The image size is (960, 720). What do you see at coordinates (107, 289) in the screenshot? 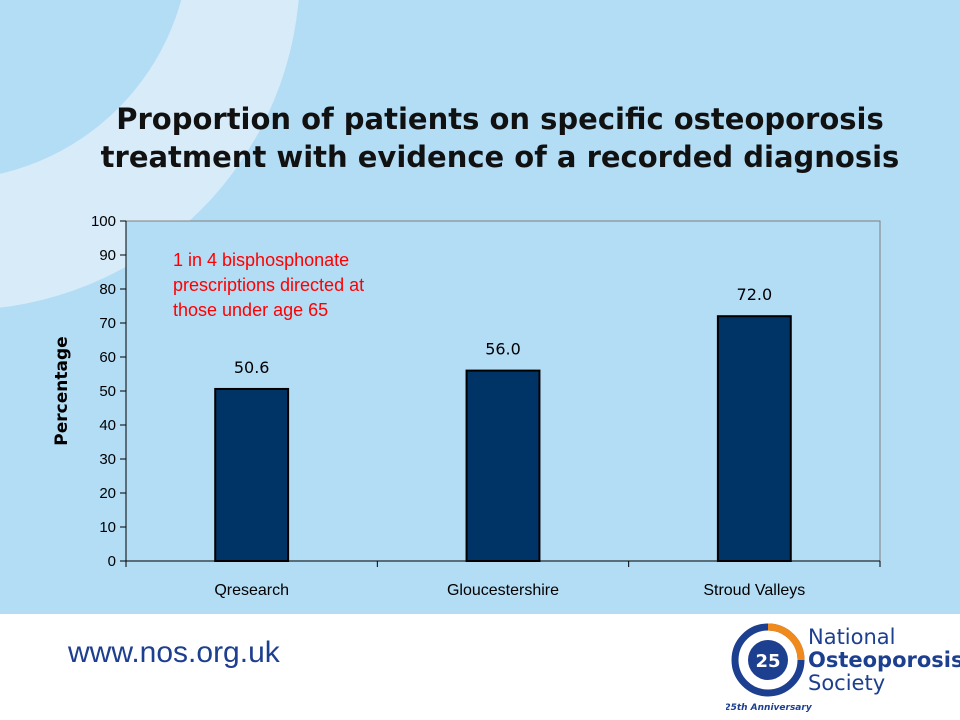
I see `y-tick-label: 80` at bounding box center [107, 289].